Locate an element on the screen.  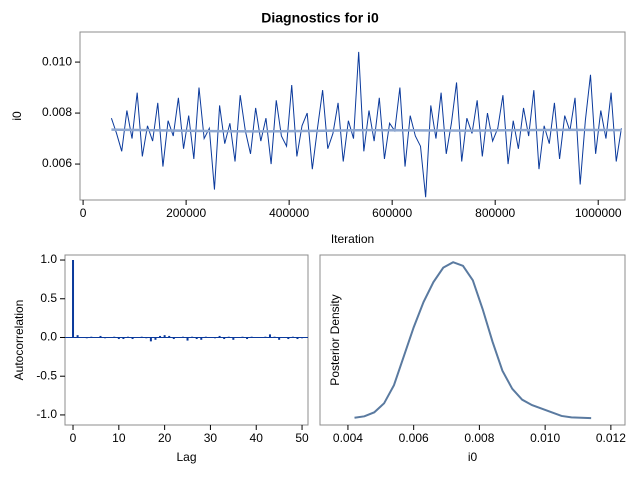
y-tick-label: -1.0 is located at coordinates (46, 414).